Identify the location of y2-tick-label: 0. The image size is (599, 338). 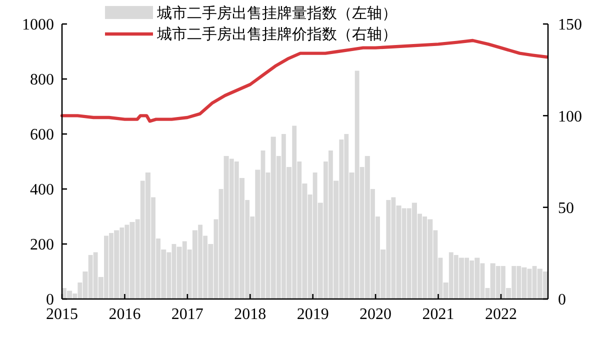
(562, 300).